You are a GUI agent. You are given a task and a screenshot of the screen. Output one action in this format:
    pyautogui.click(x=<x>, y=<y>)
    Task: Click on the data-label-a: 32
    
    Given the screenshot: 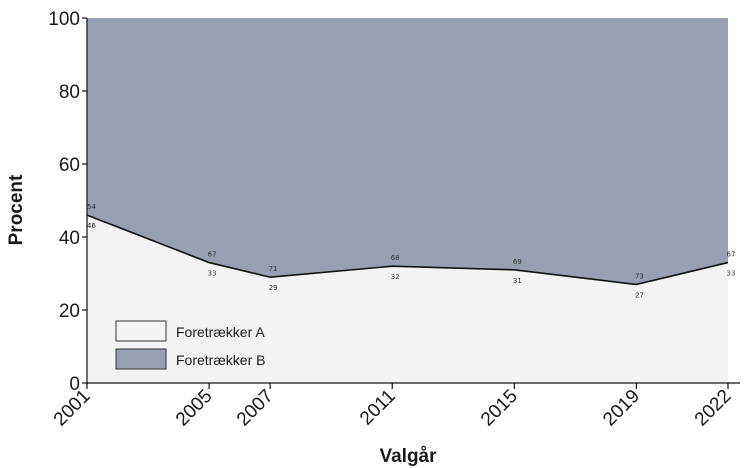 What is the action you would take?
    pyautogui.click(x=395, y=277)
    